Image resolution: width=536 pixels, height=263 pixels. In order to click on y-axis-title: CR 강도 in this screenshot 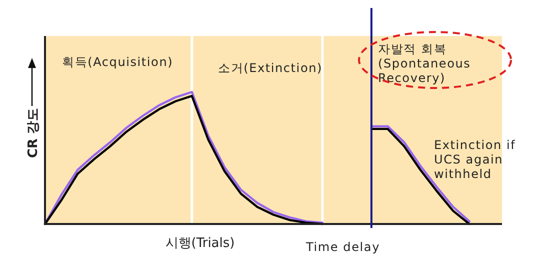, I will do `click(33, 133)`.